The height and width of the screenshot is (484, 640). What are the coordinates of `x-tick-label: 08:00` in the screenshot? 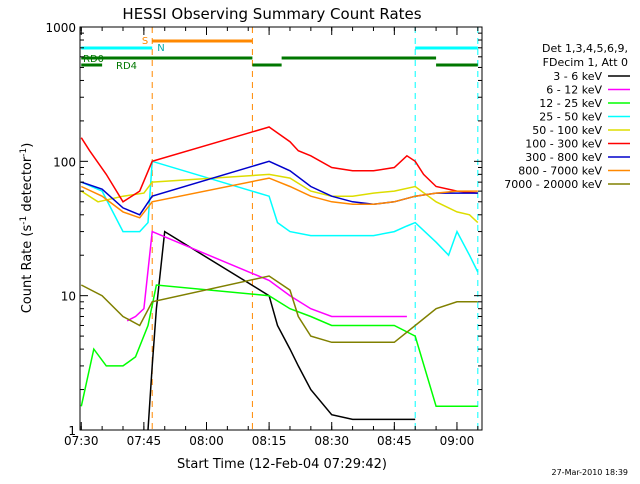 It's located at (206, 441).